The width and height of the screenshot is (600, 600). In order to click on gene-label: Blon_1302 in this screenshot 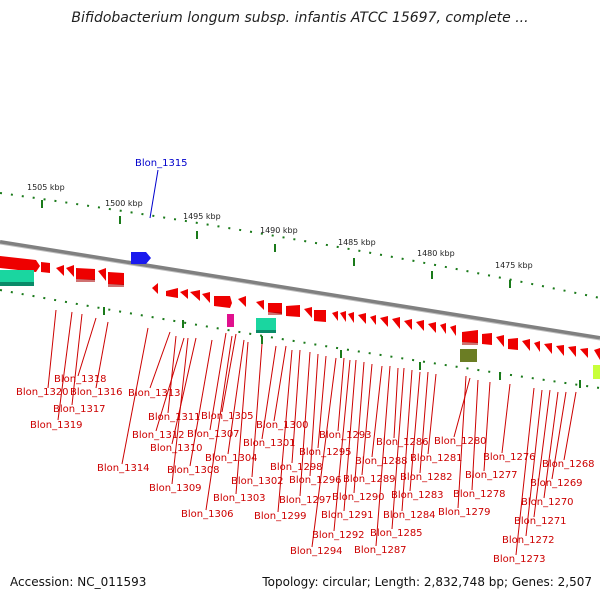, I will do `click(257, 481)`.